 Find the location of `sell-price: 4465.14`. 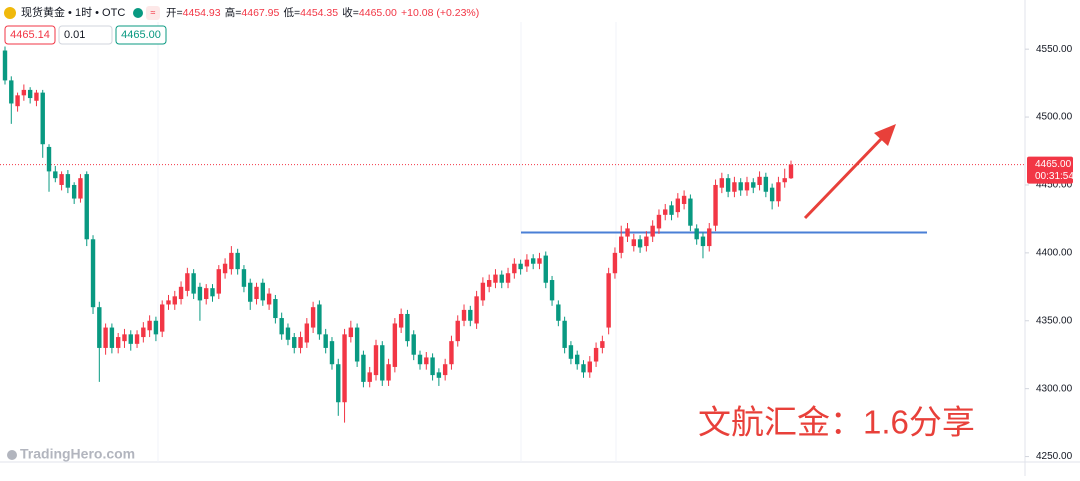

sell-price: 4465.14 is located at coordinates (30, 35).